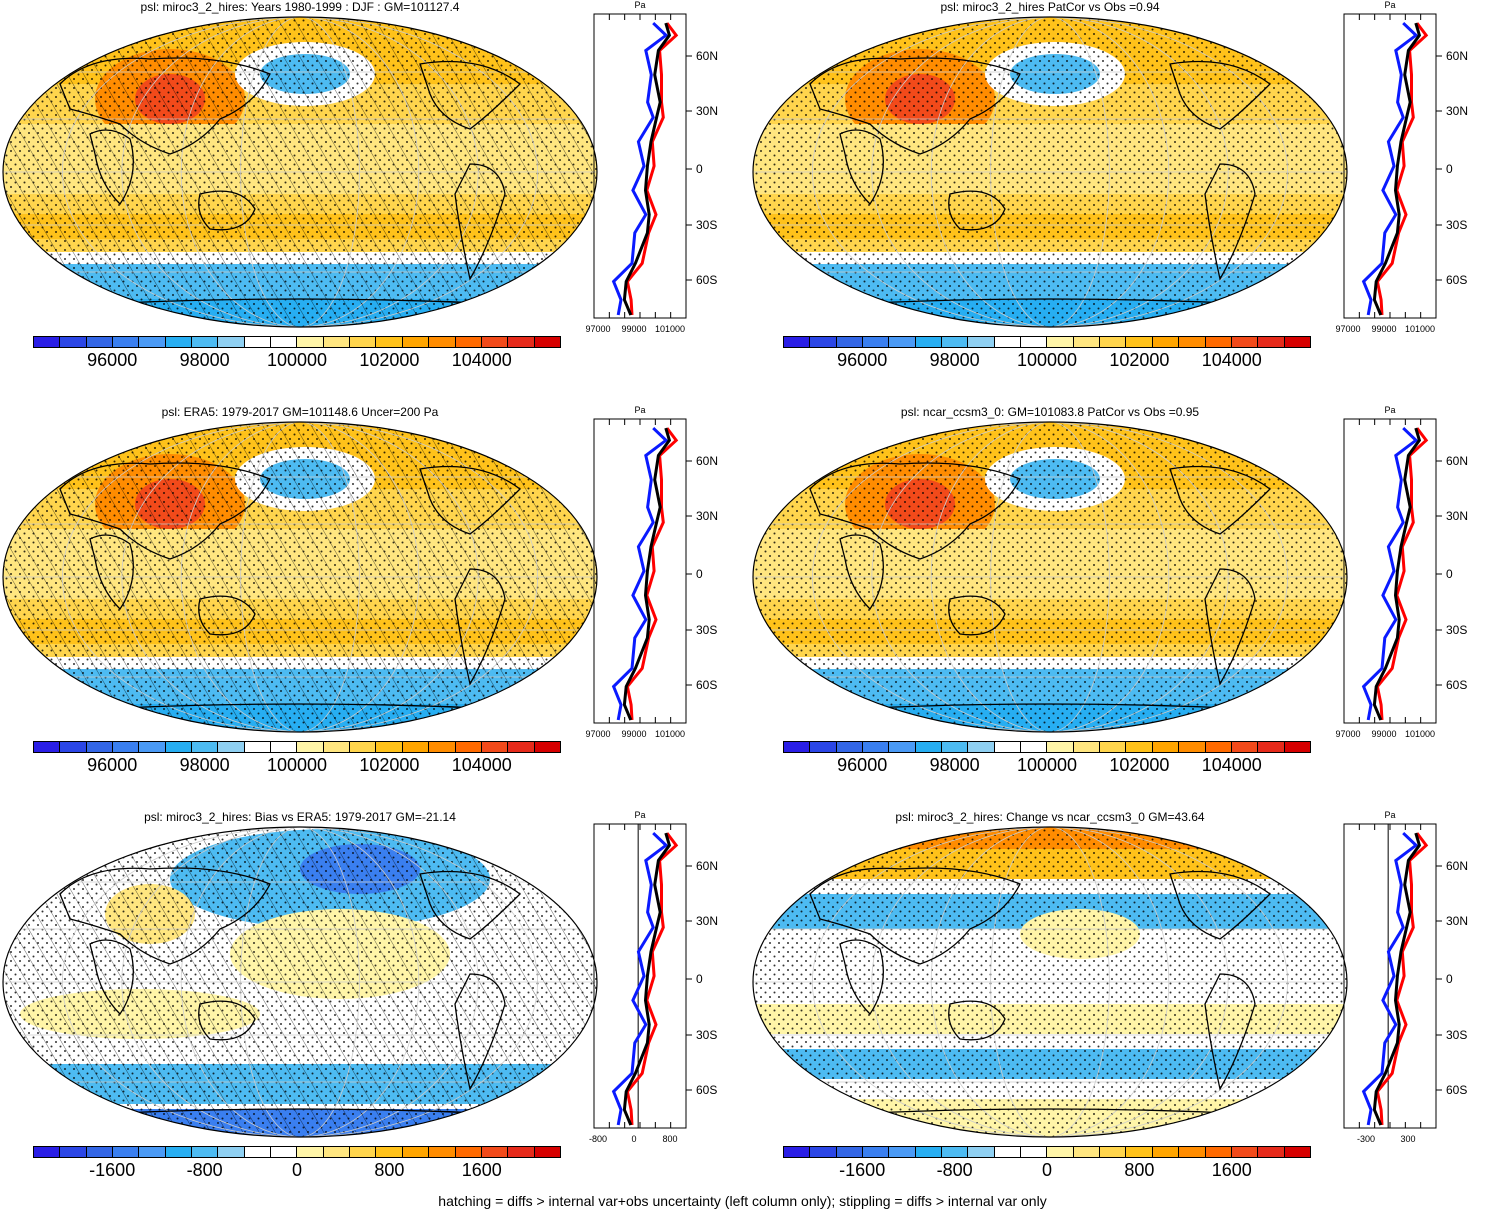  I want to click on colorbar-label: 102000, so click(1139, 765).